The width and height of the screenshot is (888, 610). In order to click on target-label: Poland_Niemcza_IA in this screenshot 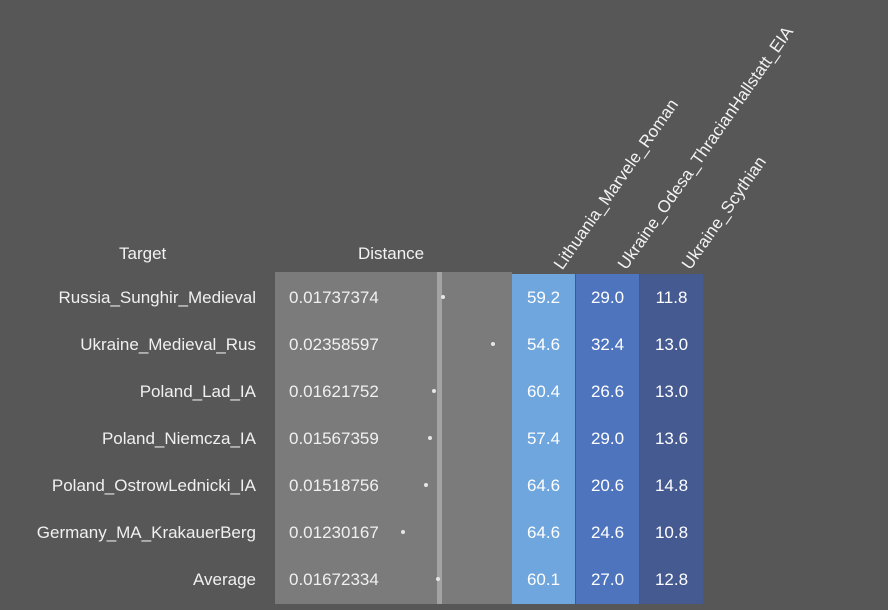, I will do `click(178, 438)`.